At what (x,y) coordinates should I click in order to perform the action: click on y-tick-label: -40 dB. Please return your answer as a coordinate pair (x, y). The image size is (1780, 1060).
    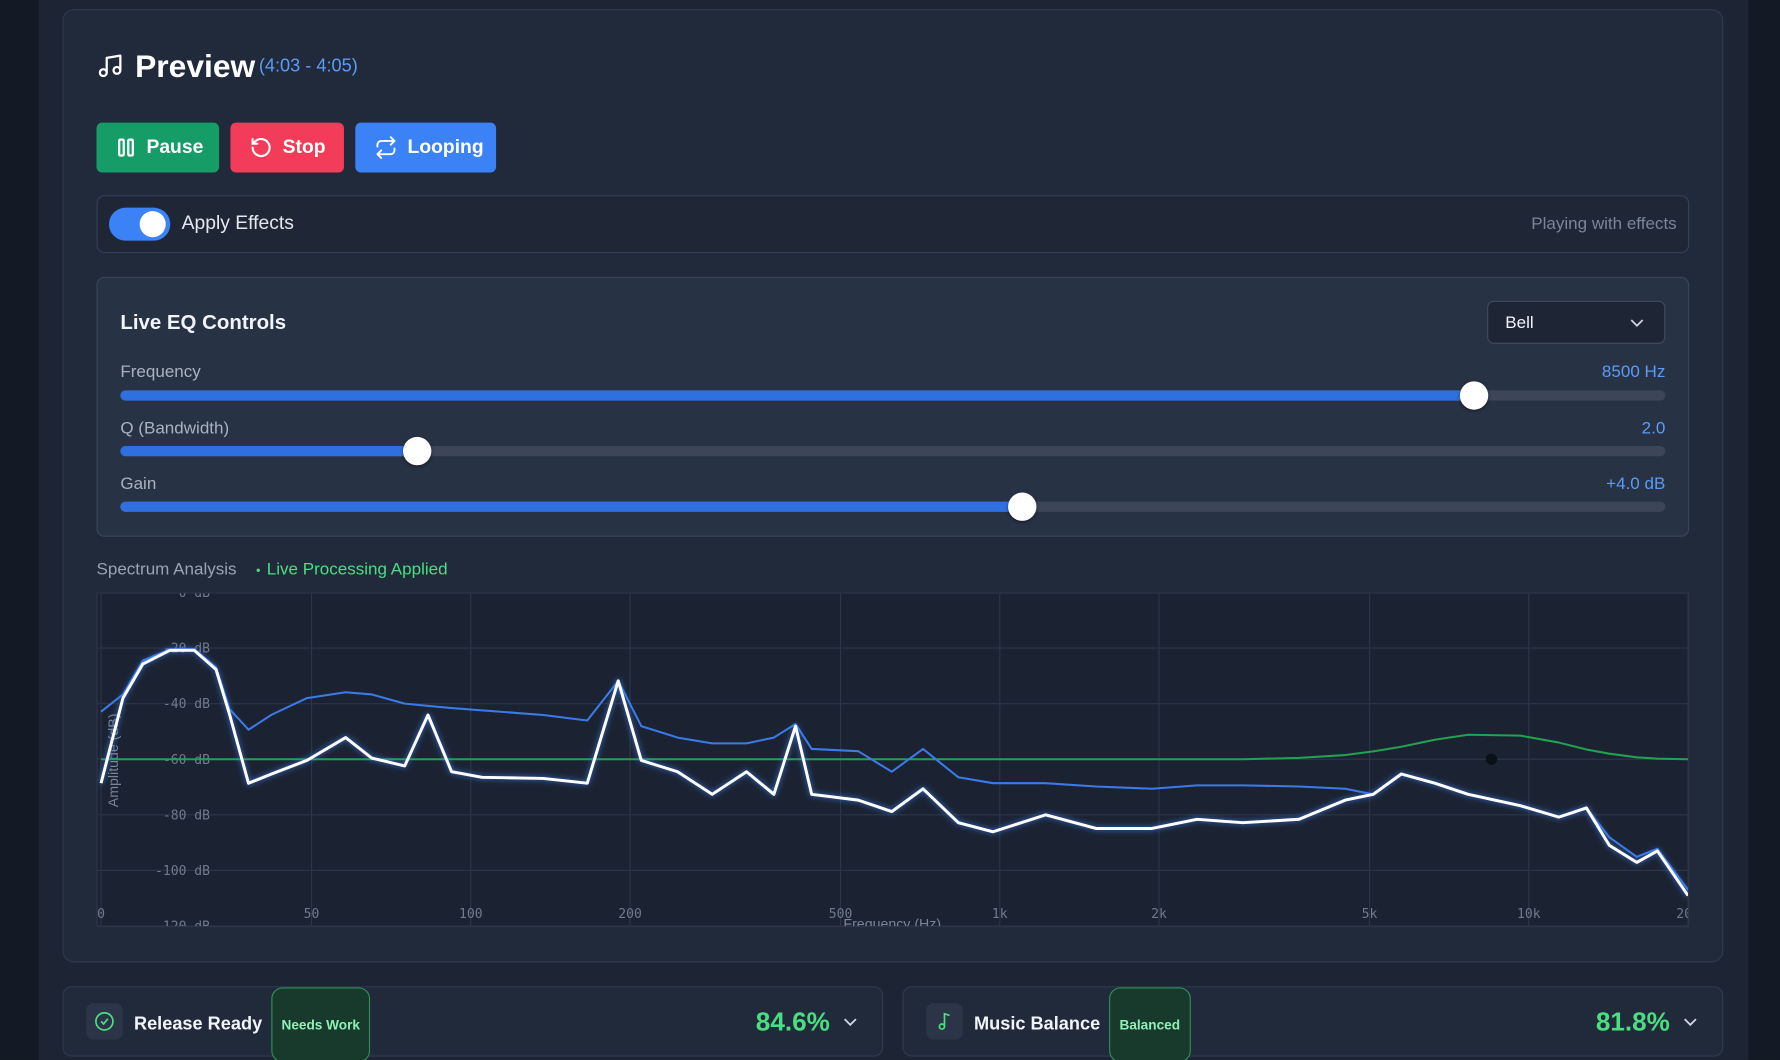
    Looking at the image, I should click on (186, 704).